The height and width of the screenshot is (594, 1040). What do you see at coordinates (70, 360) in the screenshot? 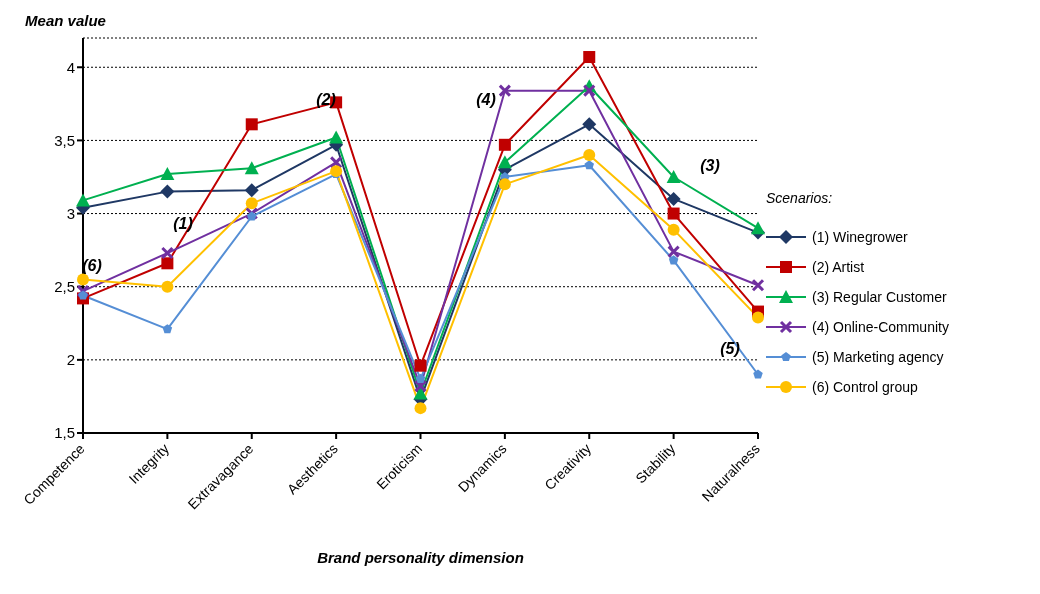
I see `y-tick-label: 2` at bounding box center [70, 360].